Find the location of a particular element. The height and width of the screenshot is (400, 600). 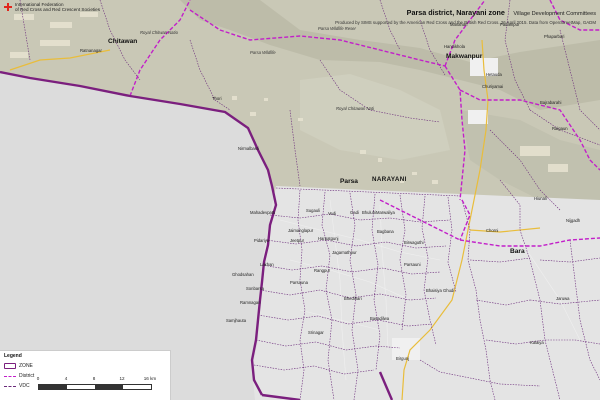

scale-segments is located at coordinates (95, 387).